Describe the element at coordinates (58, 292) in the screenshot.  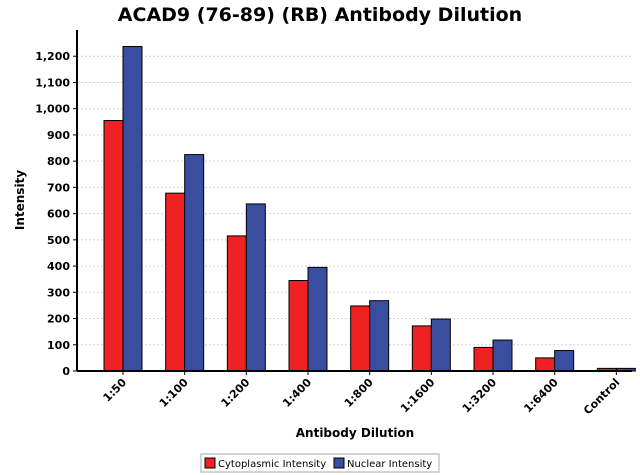
I see `y-tick-label: 300` at that location.